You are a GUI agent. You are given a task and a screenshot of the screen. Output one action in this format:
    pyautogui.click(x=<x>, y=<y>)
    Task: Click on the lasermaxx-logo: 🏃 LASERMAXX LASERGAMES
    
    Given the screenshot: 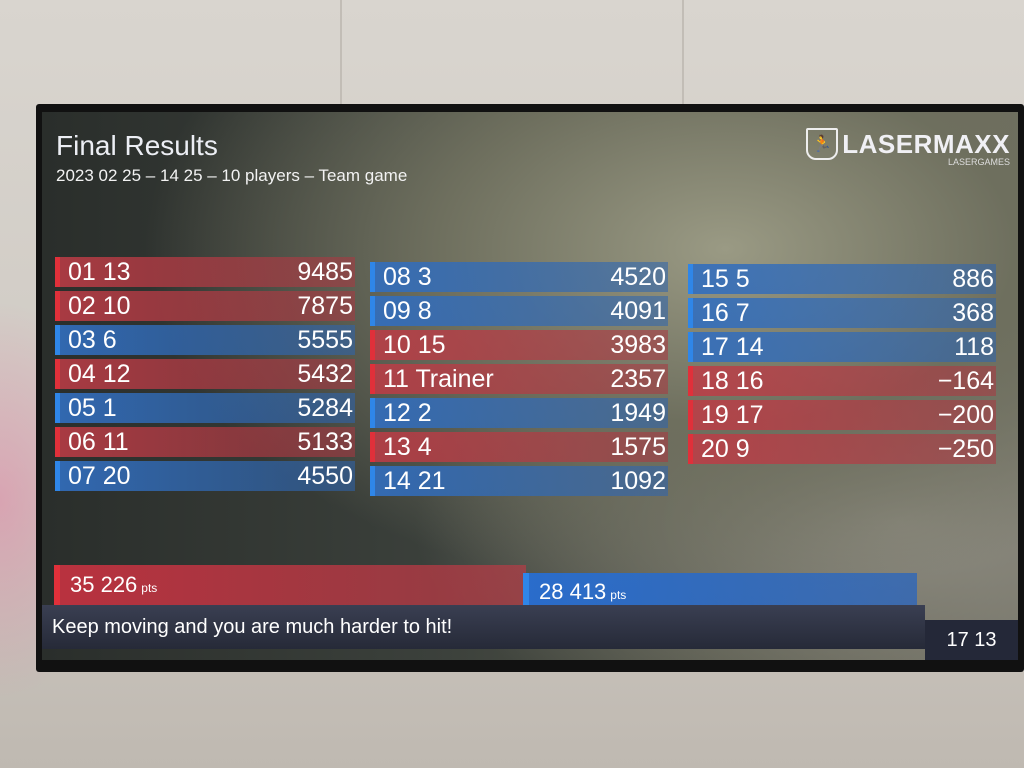 What is the action you would take?
    pyautogui.click(x=908, y=147)
    